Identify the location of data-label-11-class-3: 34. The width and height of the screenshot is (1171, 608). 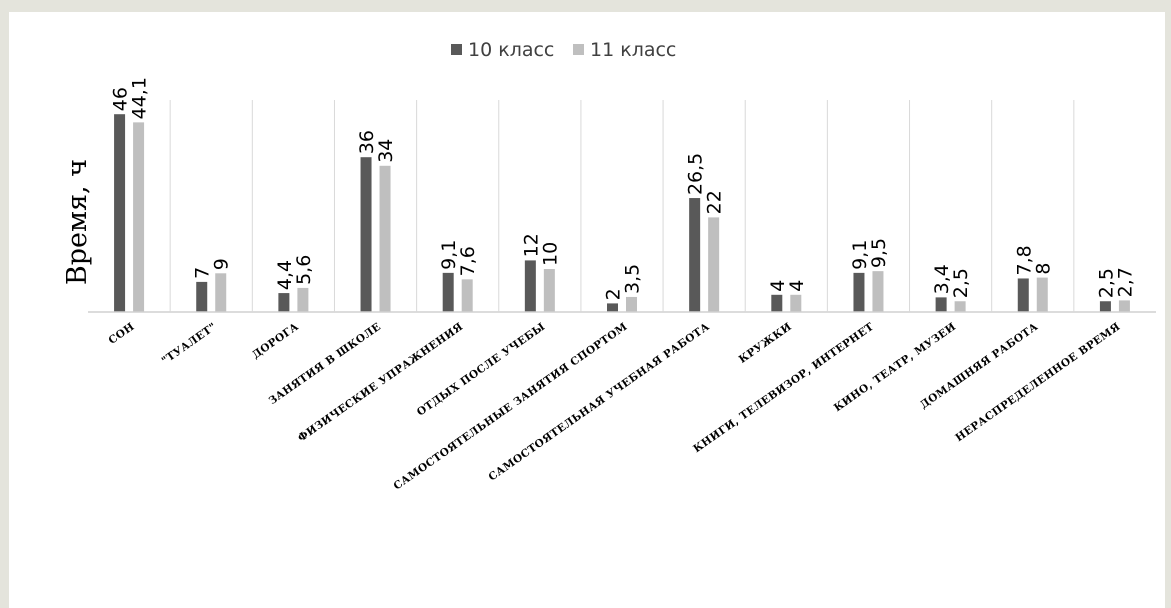
(386, 151).